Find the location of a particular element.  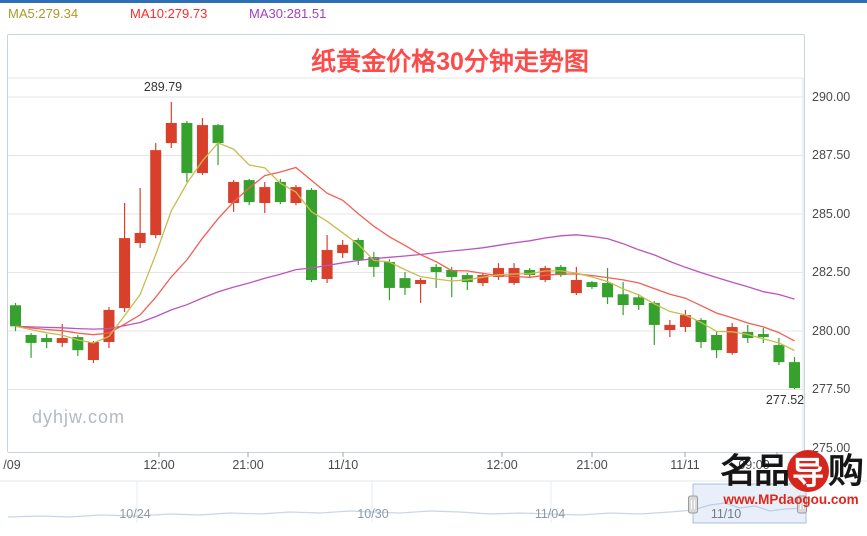

y-axis-tick: 290.00 is located at coordinates (831, 97).